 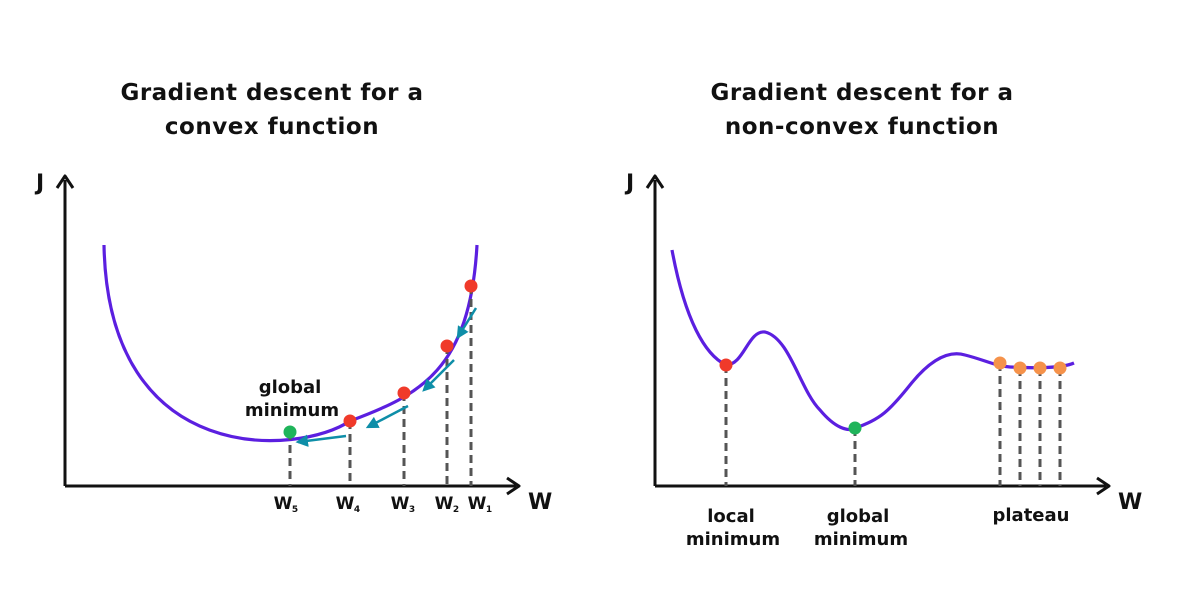 What do you see at coordinates (39, 183) in the screenshot?
I see `convex-y-axis-label: J` at bounding box center [39, 183].